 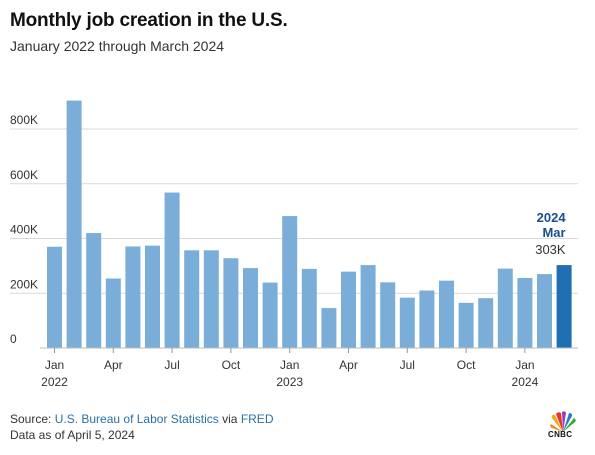 I want to click on chart-subtitle: January 2022 through March 2024, so click(x=117, y=46).